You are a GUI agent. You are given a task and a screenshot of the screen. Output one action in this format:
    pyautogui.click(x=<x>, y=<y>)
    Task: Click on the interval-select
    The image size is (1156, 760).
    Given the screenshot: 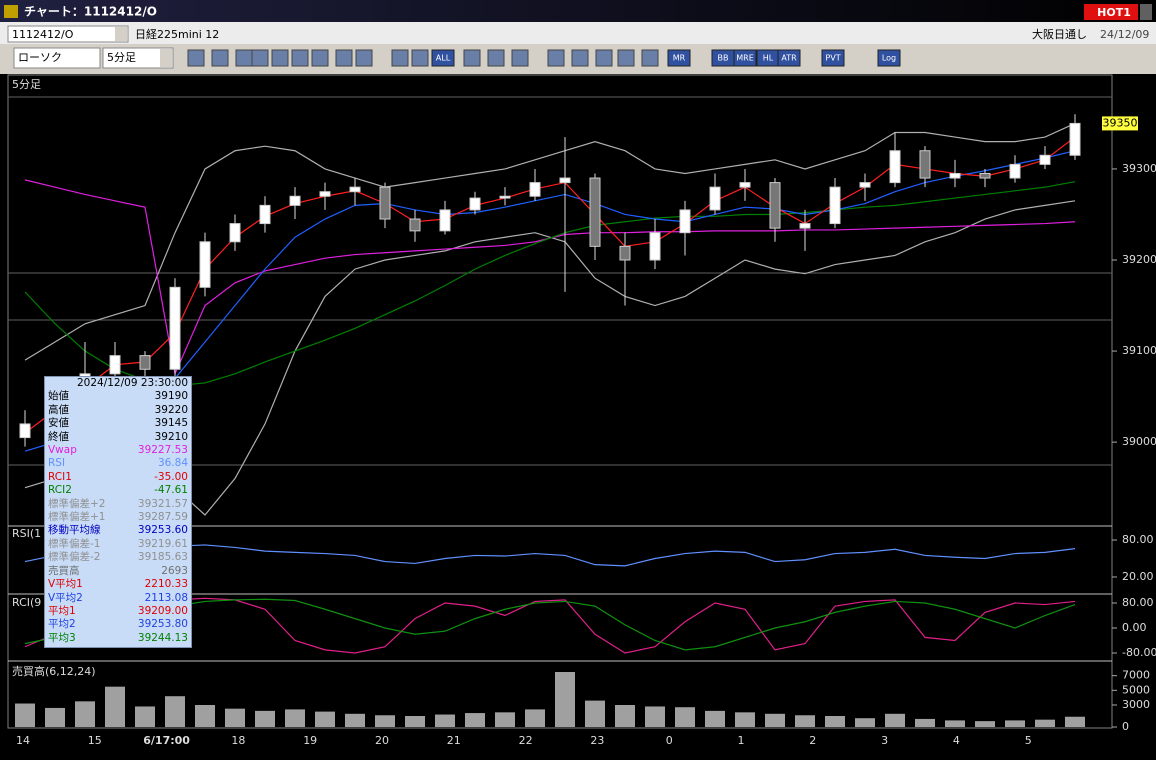 What is the action you would take?
    pyautogui.click(x=138, y=58)
    